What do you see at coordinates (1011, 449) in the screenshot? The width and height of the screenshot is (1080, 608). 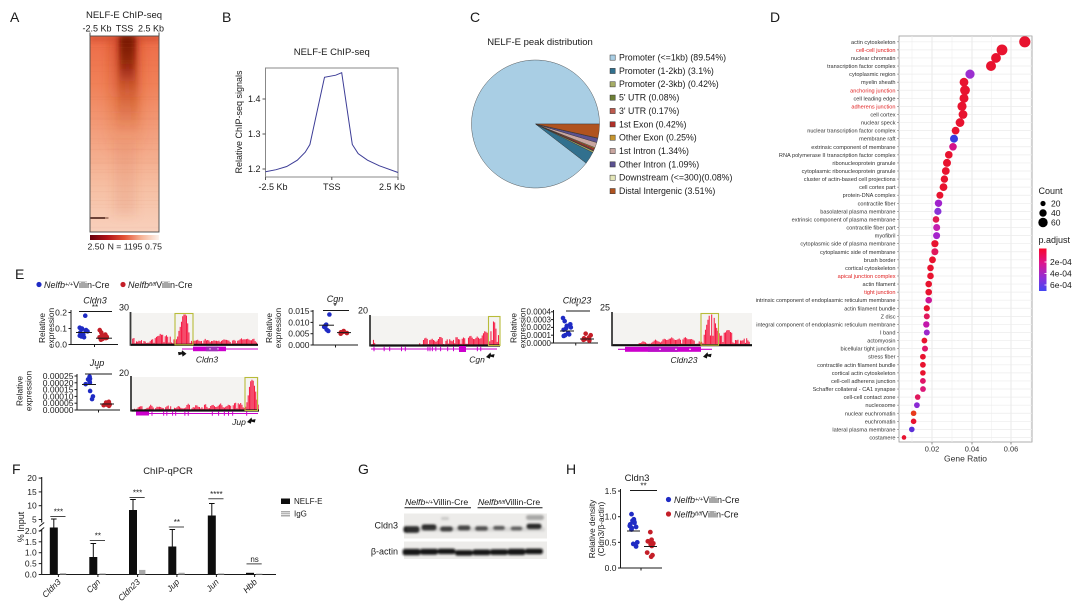 I see `svg-text: 0.06` at bounding box center [1011, 449].